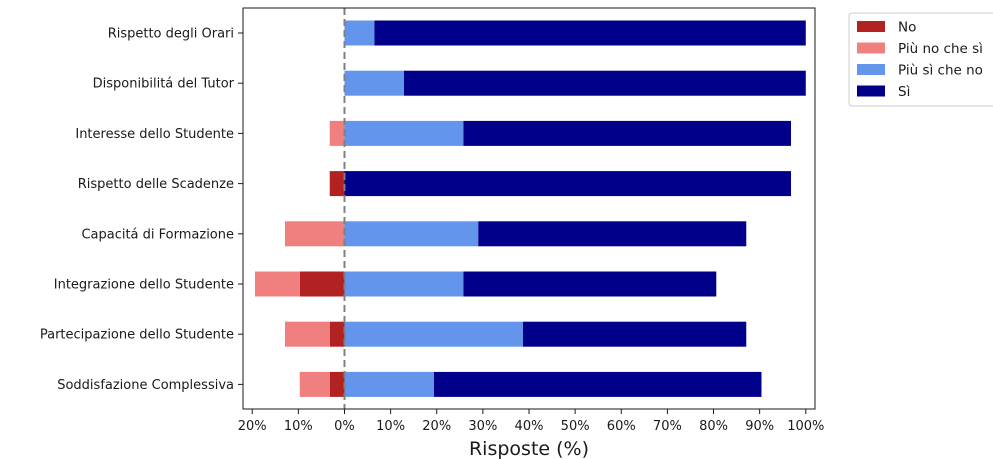 The width and height of the screenshot is (993, 459). Describe the element at coordinates (529, 448) in the screenshot. I see `x-axis-title: Risposte (%)` at that location.